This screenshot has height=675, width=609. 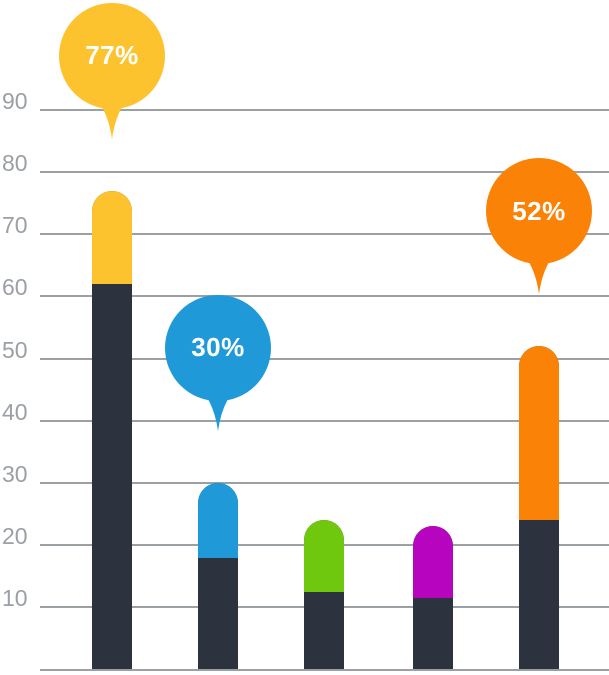 What do you see at coordinates (539, 433) in the screenshot?
I see `bar-5-accent-segment` at bounding box center [539, 433].